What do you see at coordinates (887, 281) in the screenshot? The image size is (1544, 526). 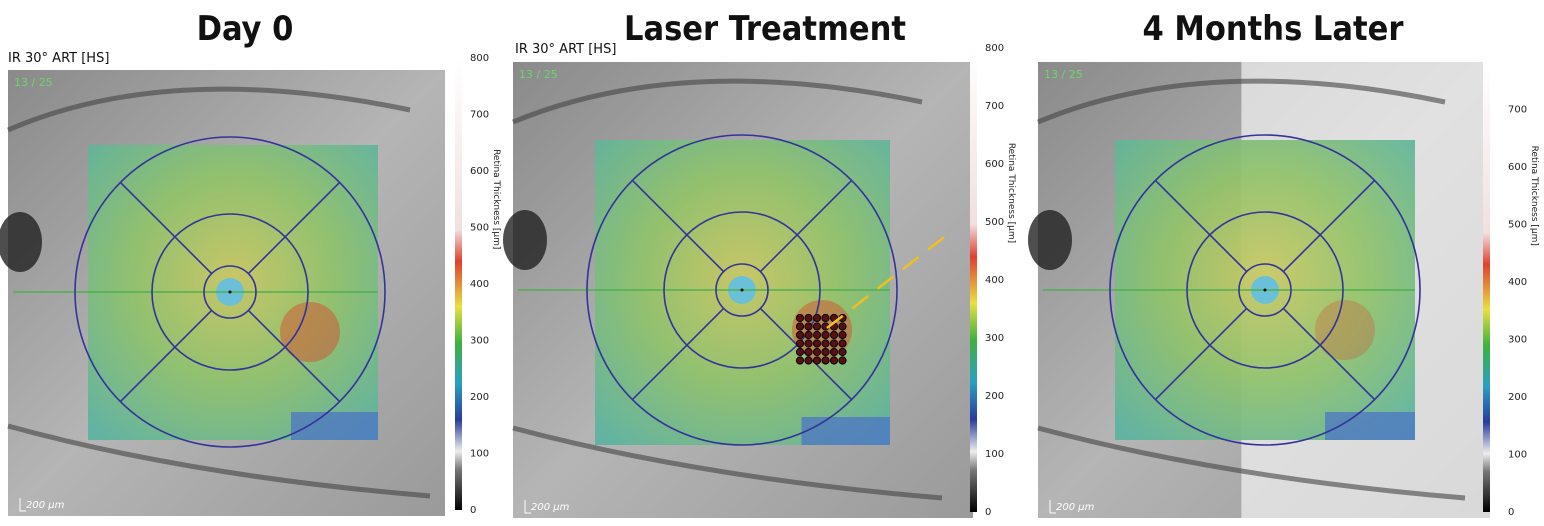 I see `laser-guide` at bounding box center [887, 281].